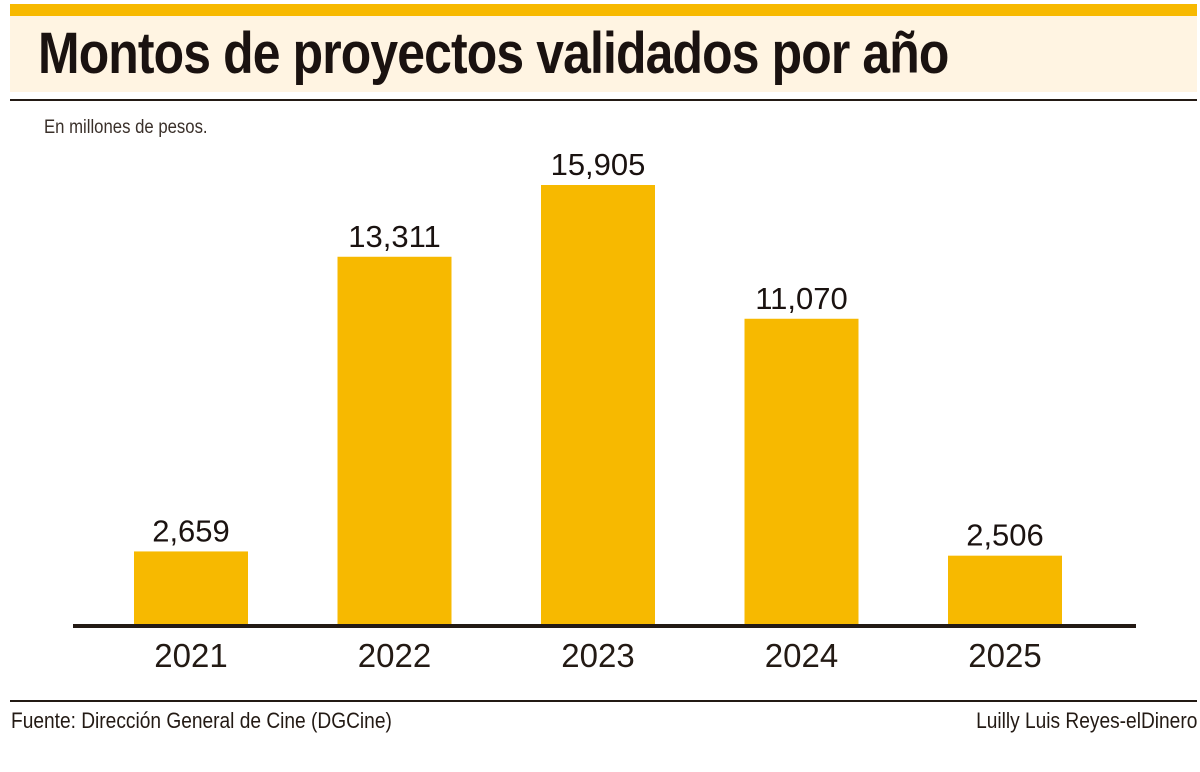  I want to click on category-labels-group: 2021 2022 2023 2024 2025, so click(597, 655).